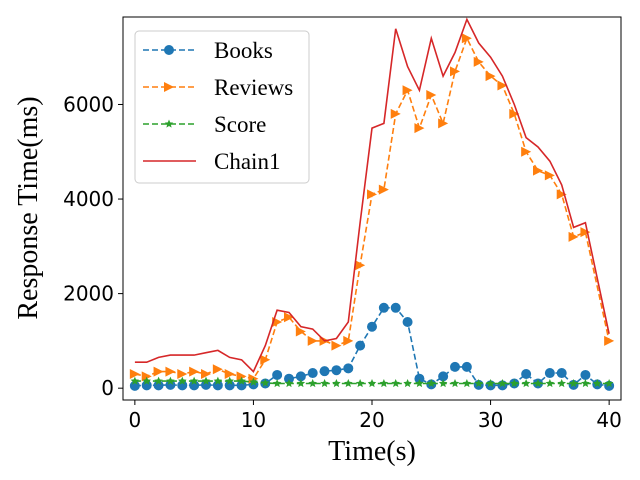  I want to click on y-tick-label: 0, so click(107, 388).